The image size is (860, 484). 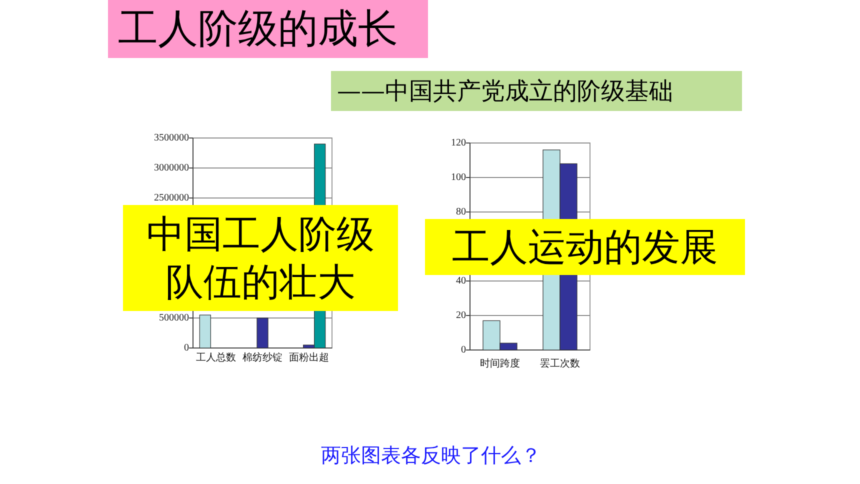 What do you see at coordinates (431, 455) in the screenshot?
I see `annotation: 两张图表各反映了什么？` at bounding box center [431, 455].